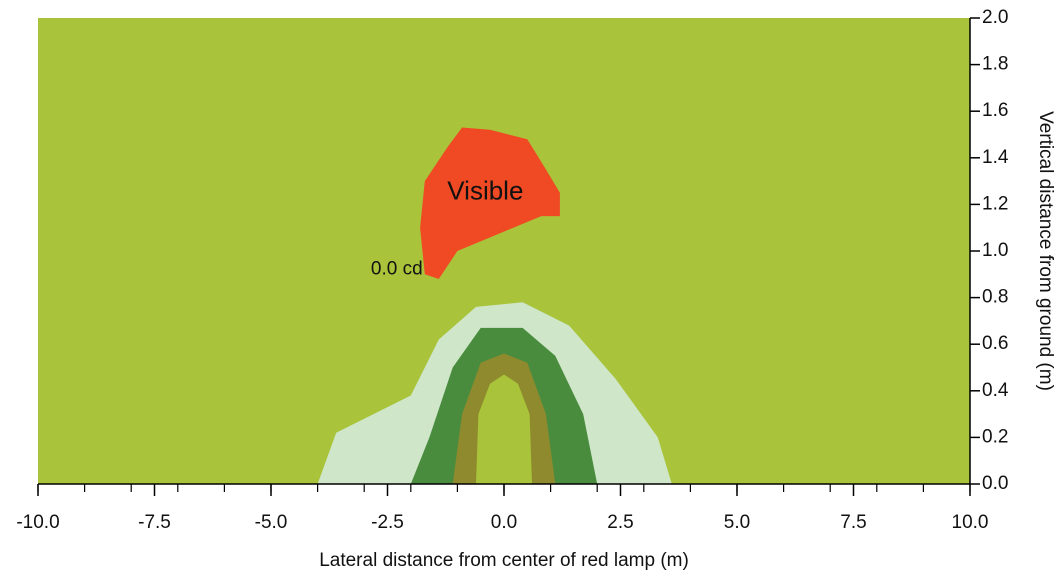  I want to click on y-tick-label: 0.0, so click(995, 483).